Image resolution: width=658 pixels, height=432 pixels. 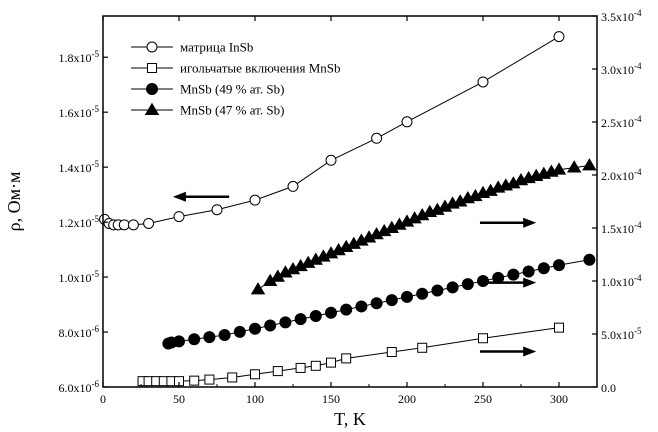 I want to click on y-axis-left-label: ρ, Ом·м, so click(x=14, y=202).